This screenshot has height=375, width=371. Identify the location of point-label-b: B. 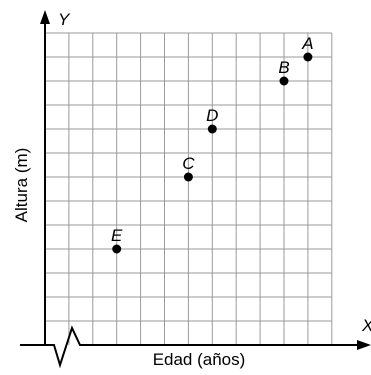
(283, 67).